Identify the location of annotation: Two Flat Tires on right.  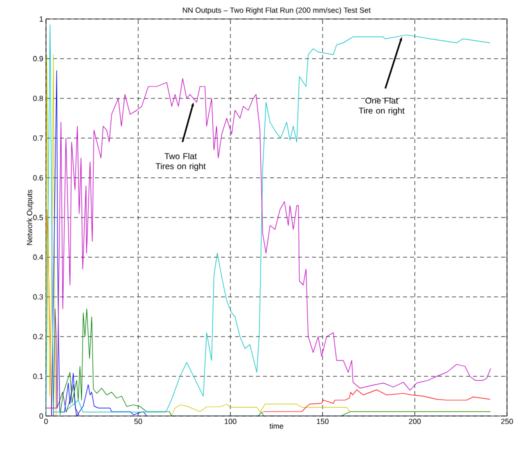
(181, 161).